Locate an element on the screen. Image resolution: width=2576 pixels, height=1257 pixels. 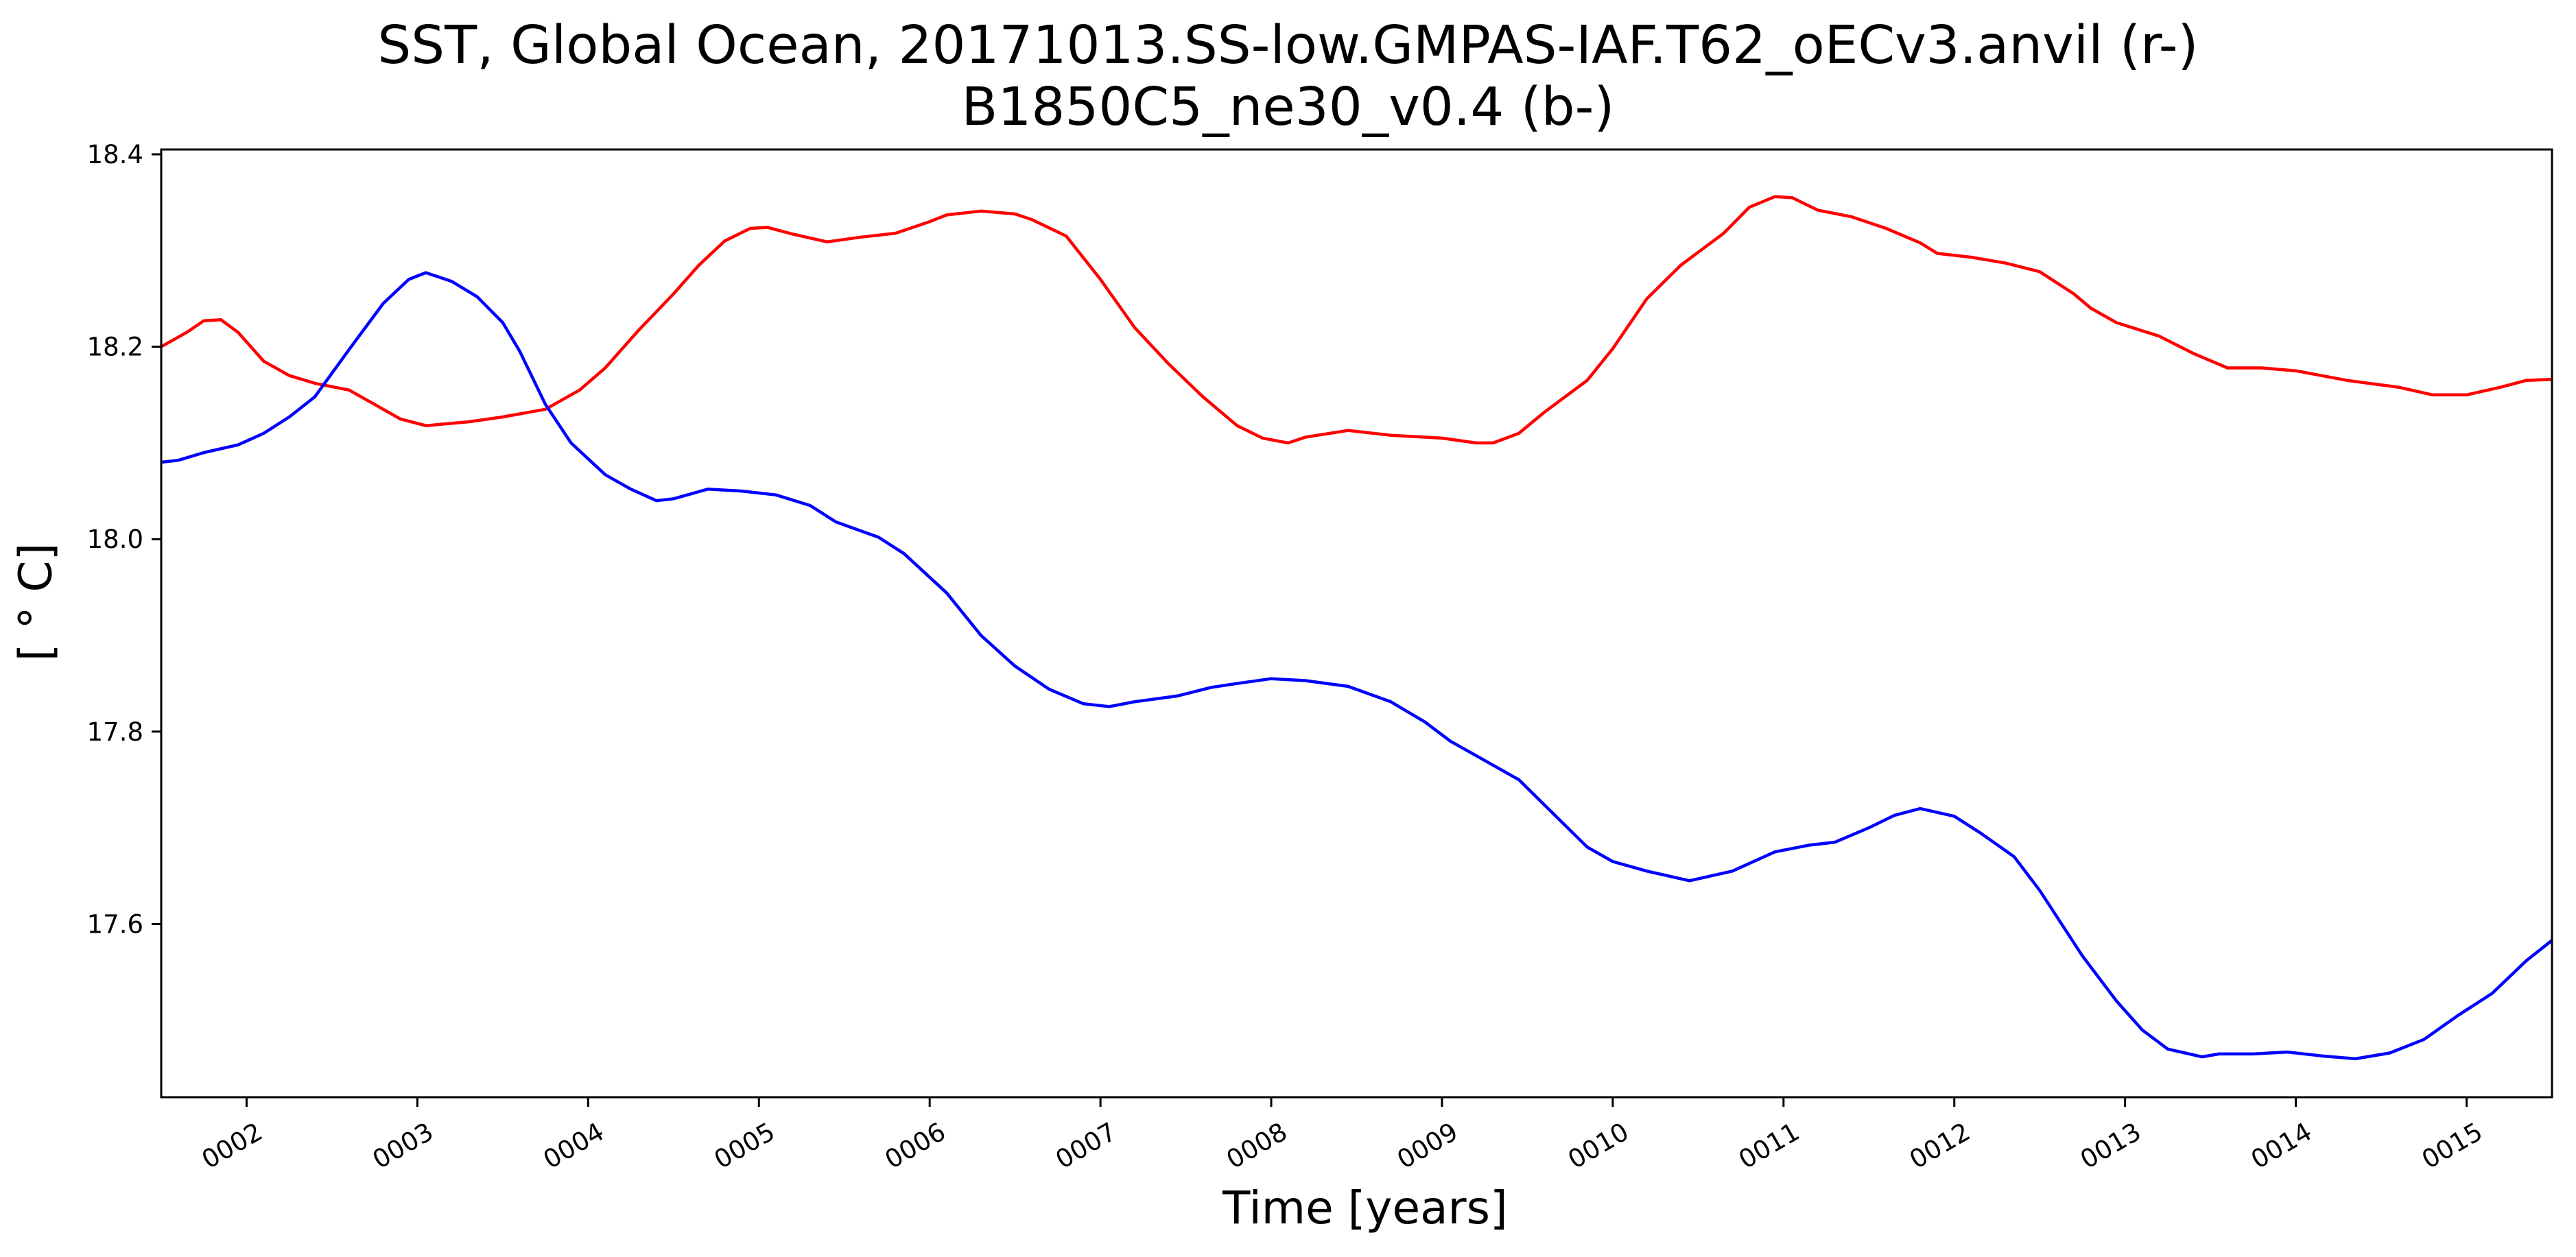
y-tick-label: 18.0 is located at coordinates (115, 539).